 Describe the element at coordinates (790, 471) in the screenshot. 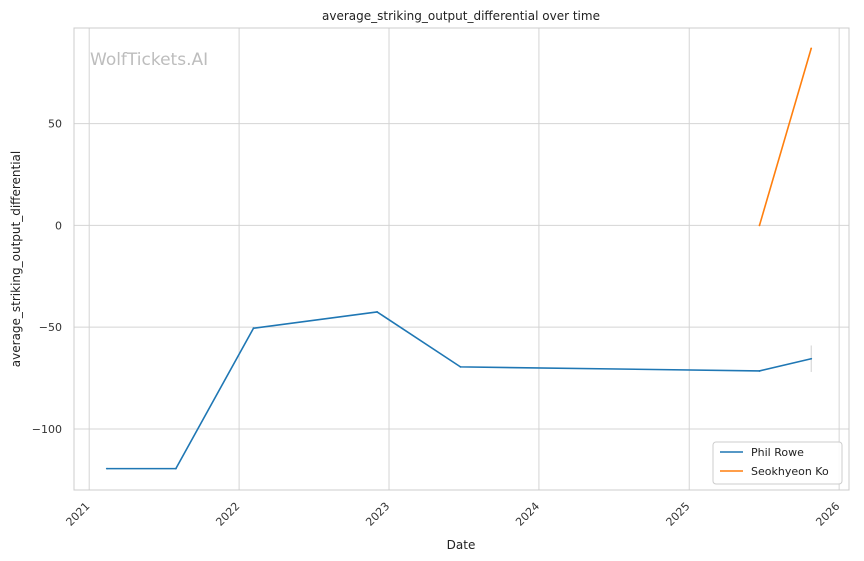

I see `legend-label-seokhyeon-ko: Seokhyeon Ko` at that location.